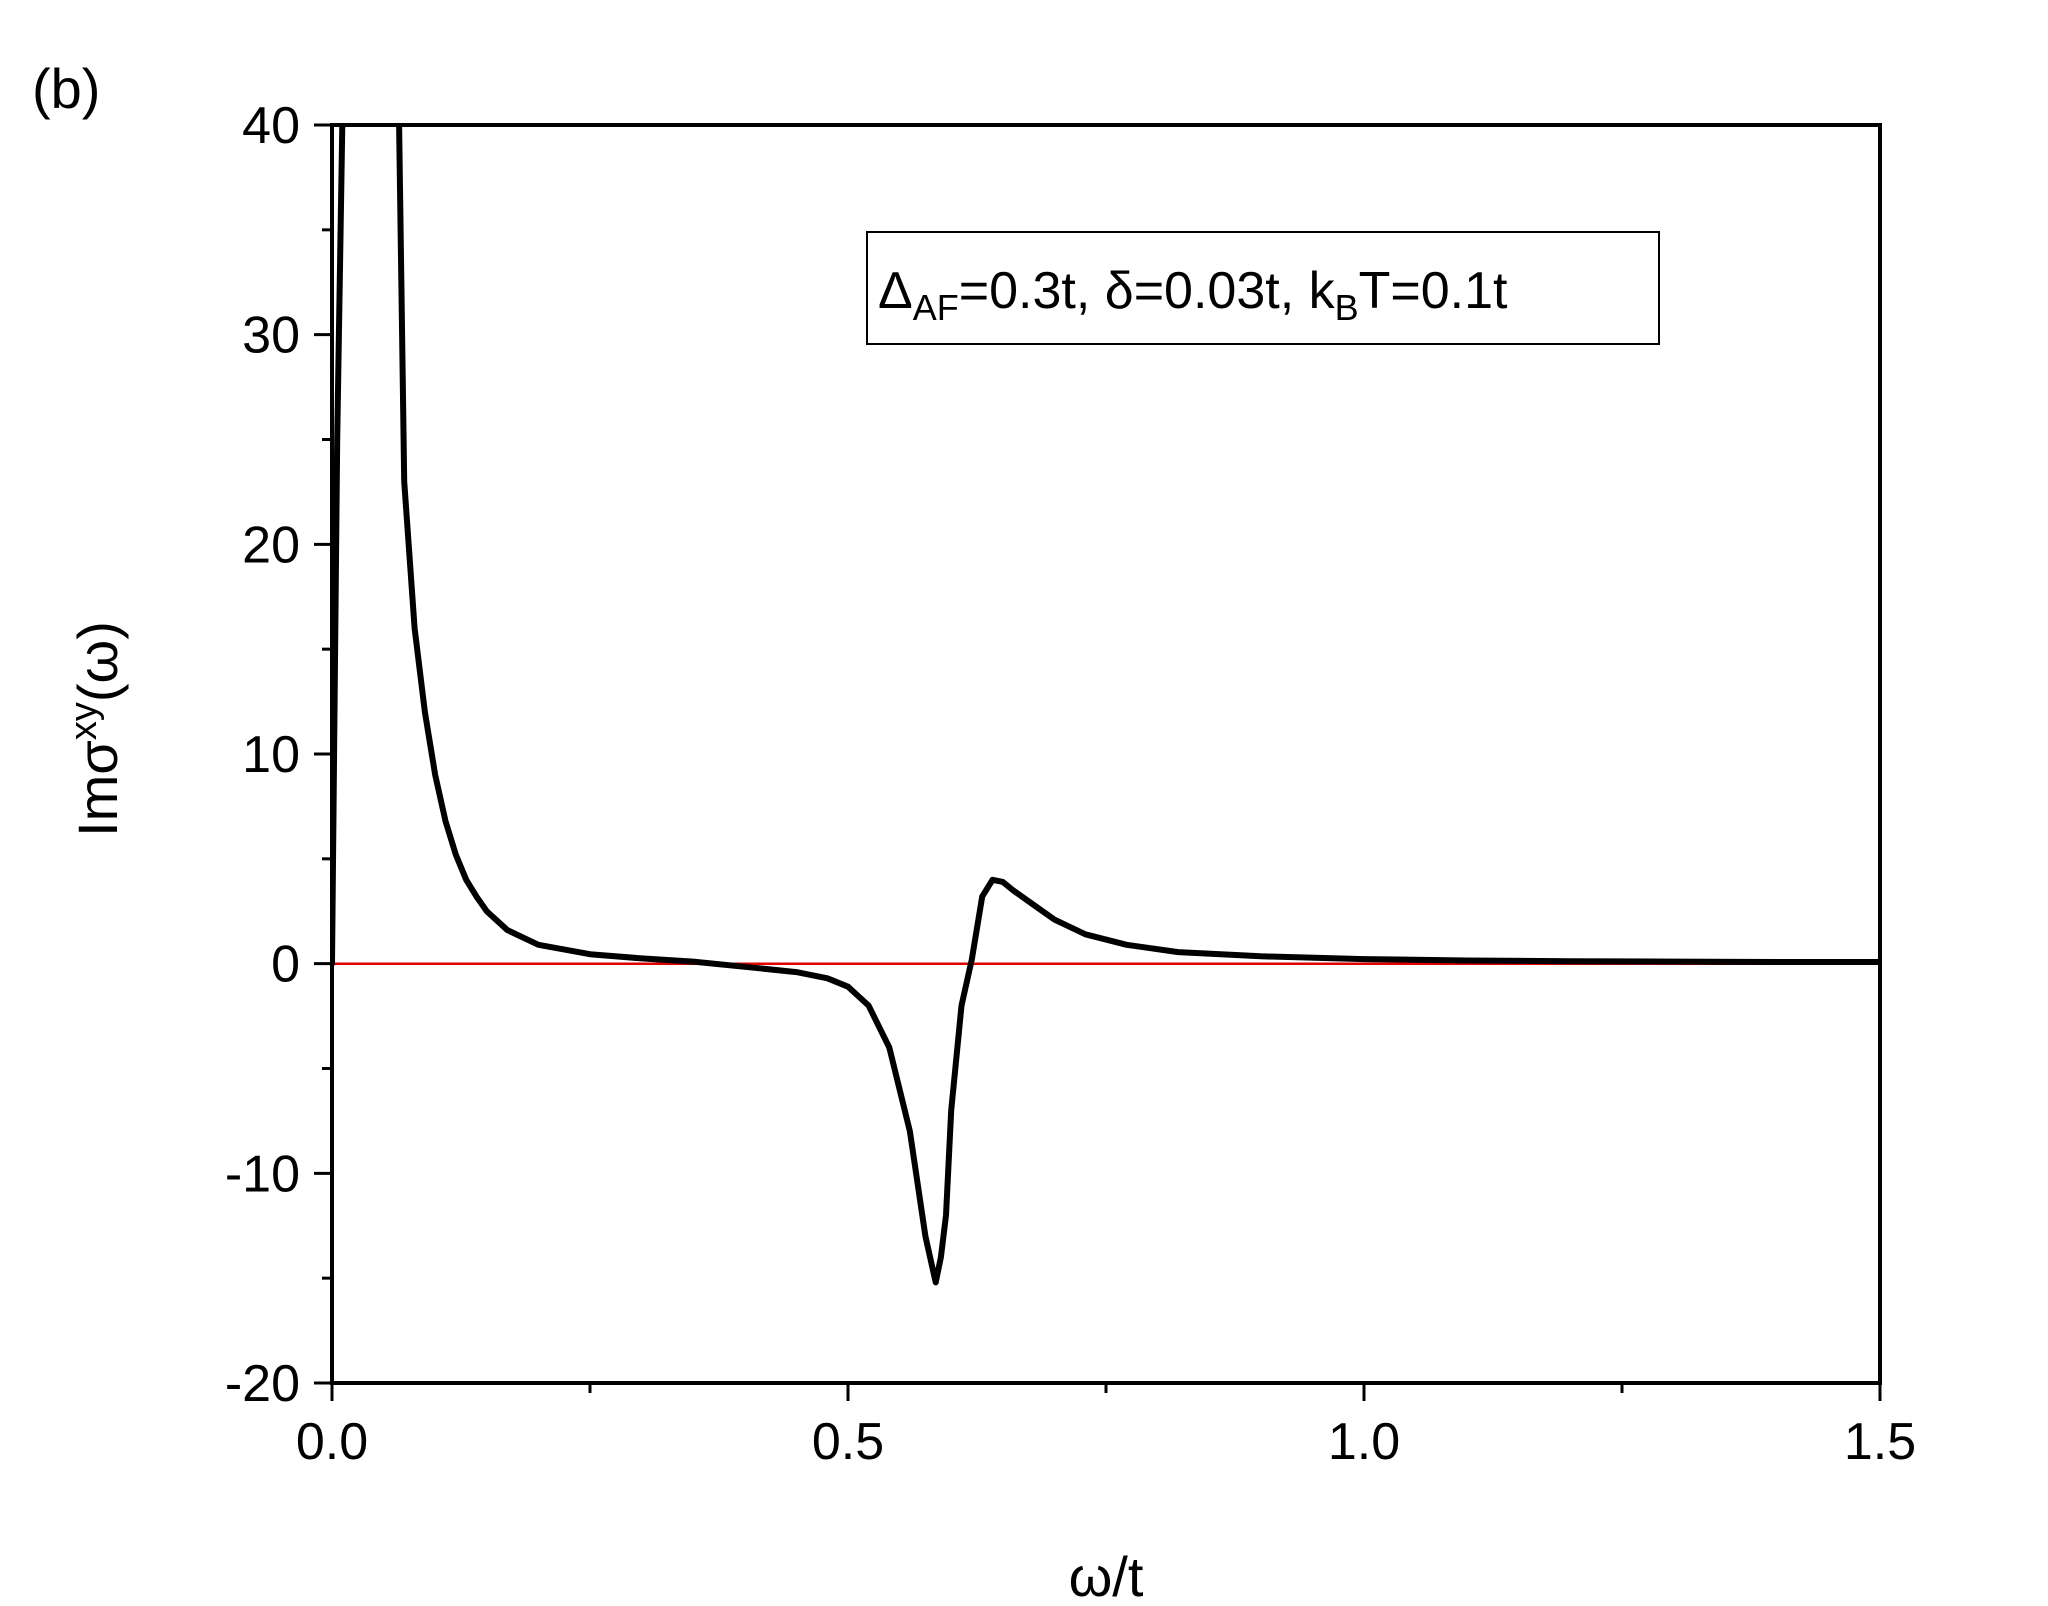 This screenshot has height=1606, width=2048. Describe the element at coordinates (271, 336) in the screenshot. I see `y-tick-label: 30` at that location.